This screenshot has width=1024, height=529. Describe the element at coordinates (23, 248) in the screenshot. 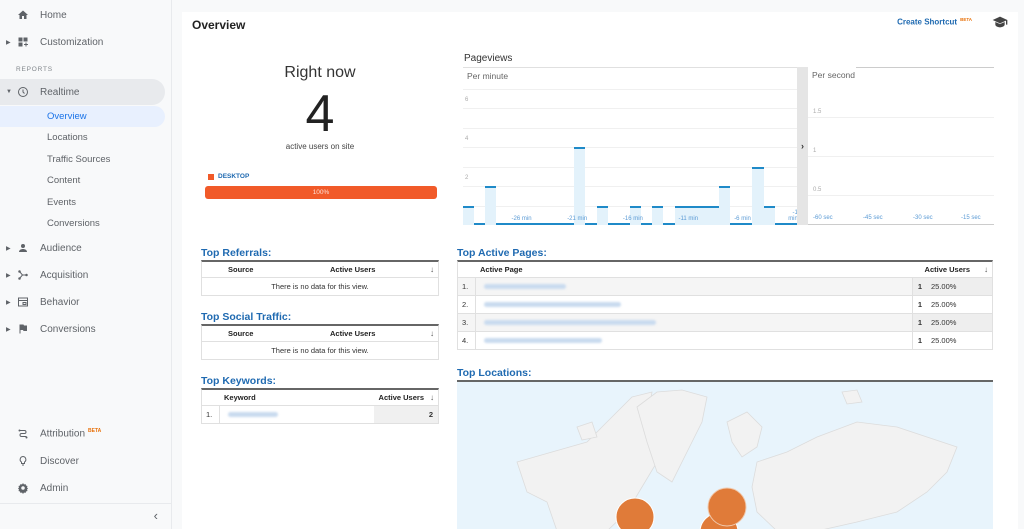

I see `person-icon` at that location.